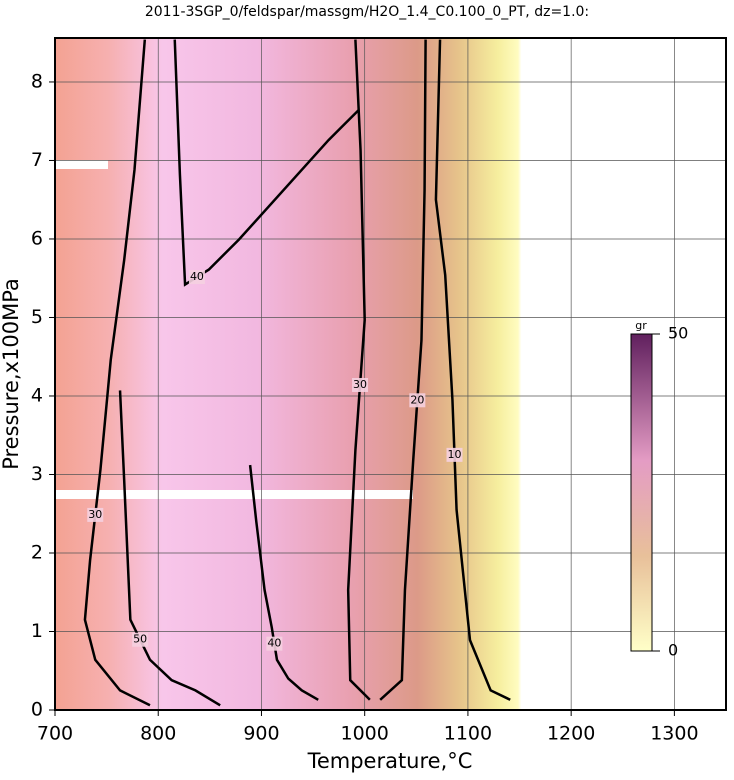  Describe the element at coordinates (55, 734) in the screenshot. I see `x-tick-label: 700` at that location.